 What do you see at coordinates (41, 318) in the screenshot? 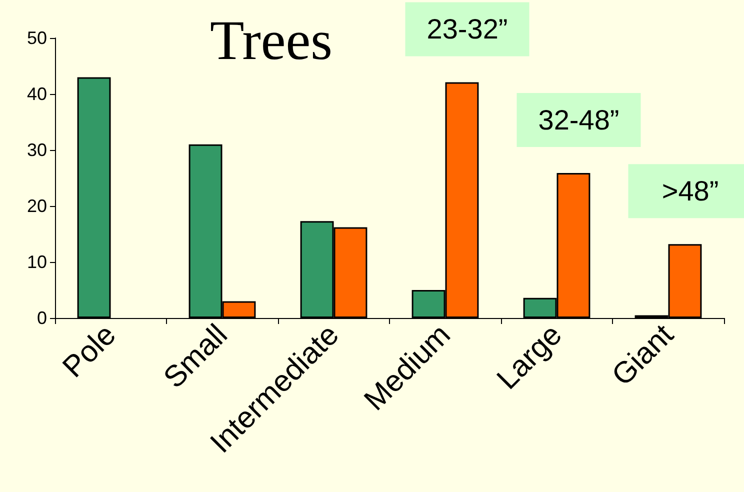
I see `y-tick-label: 0` at bounding box center [41, 318].